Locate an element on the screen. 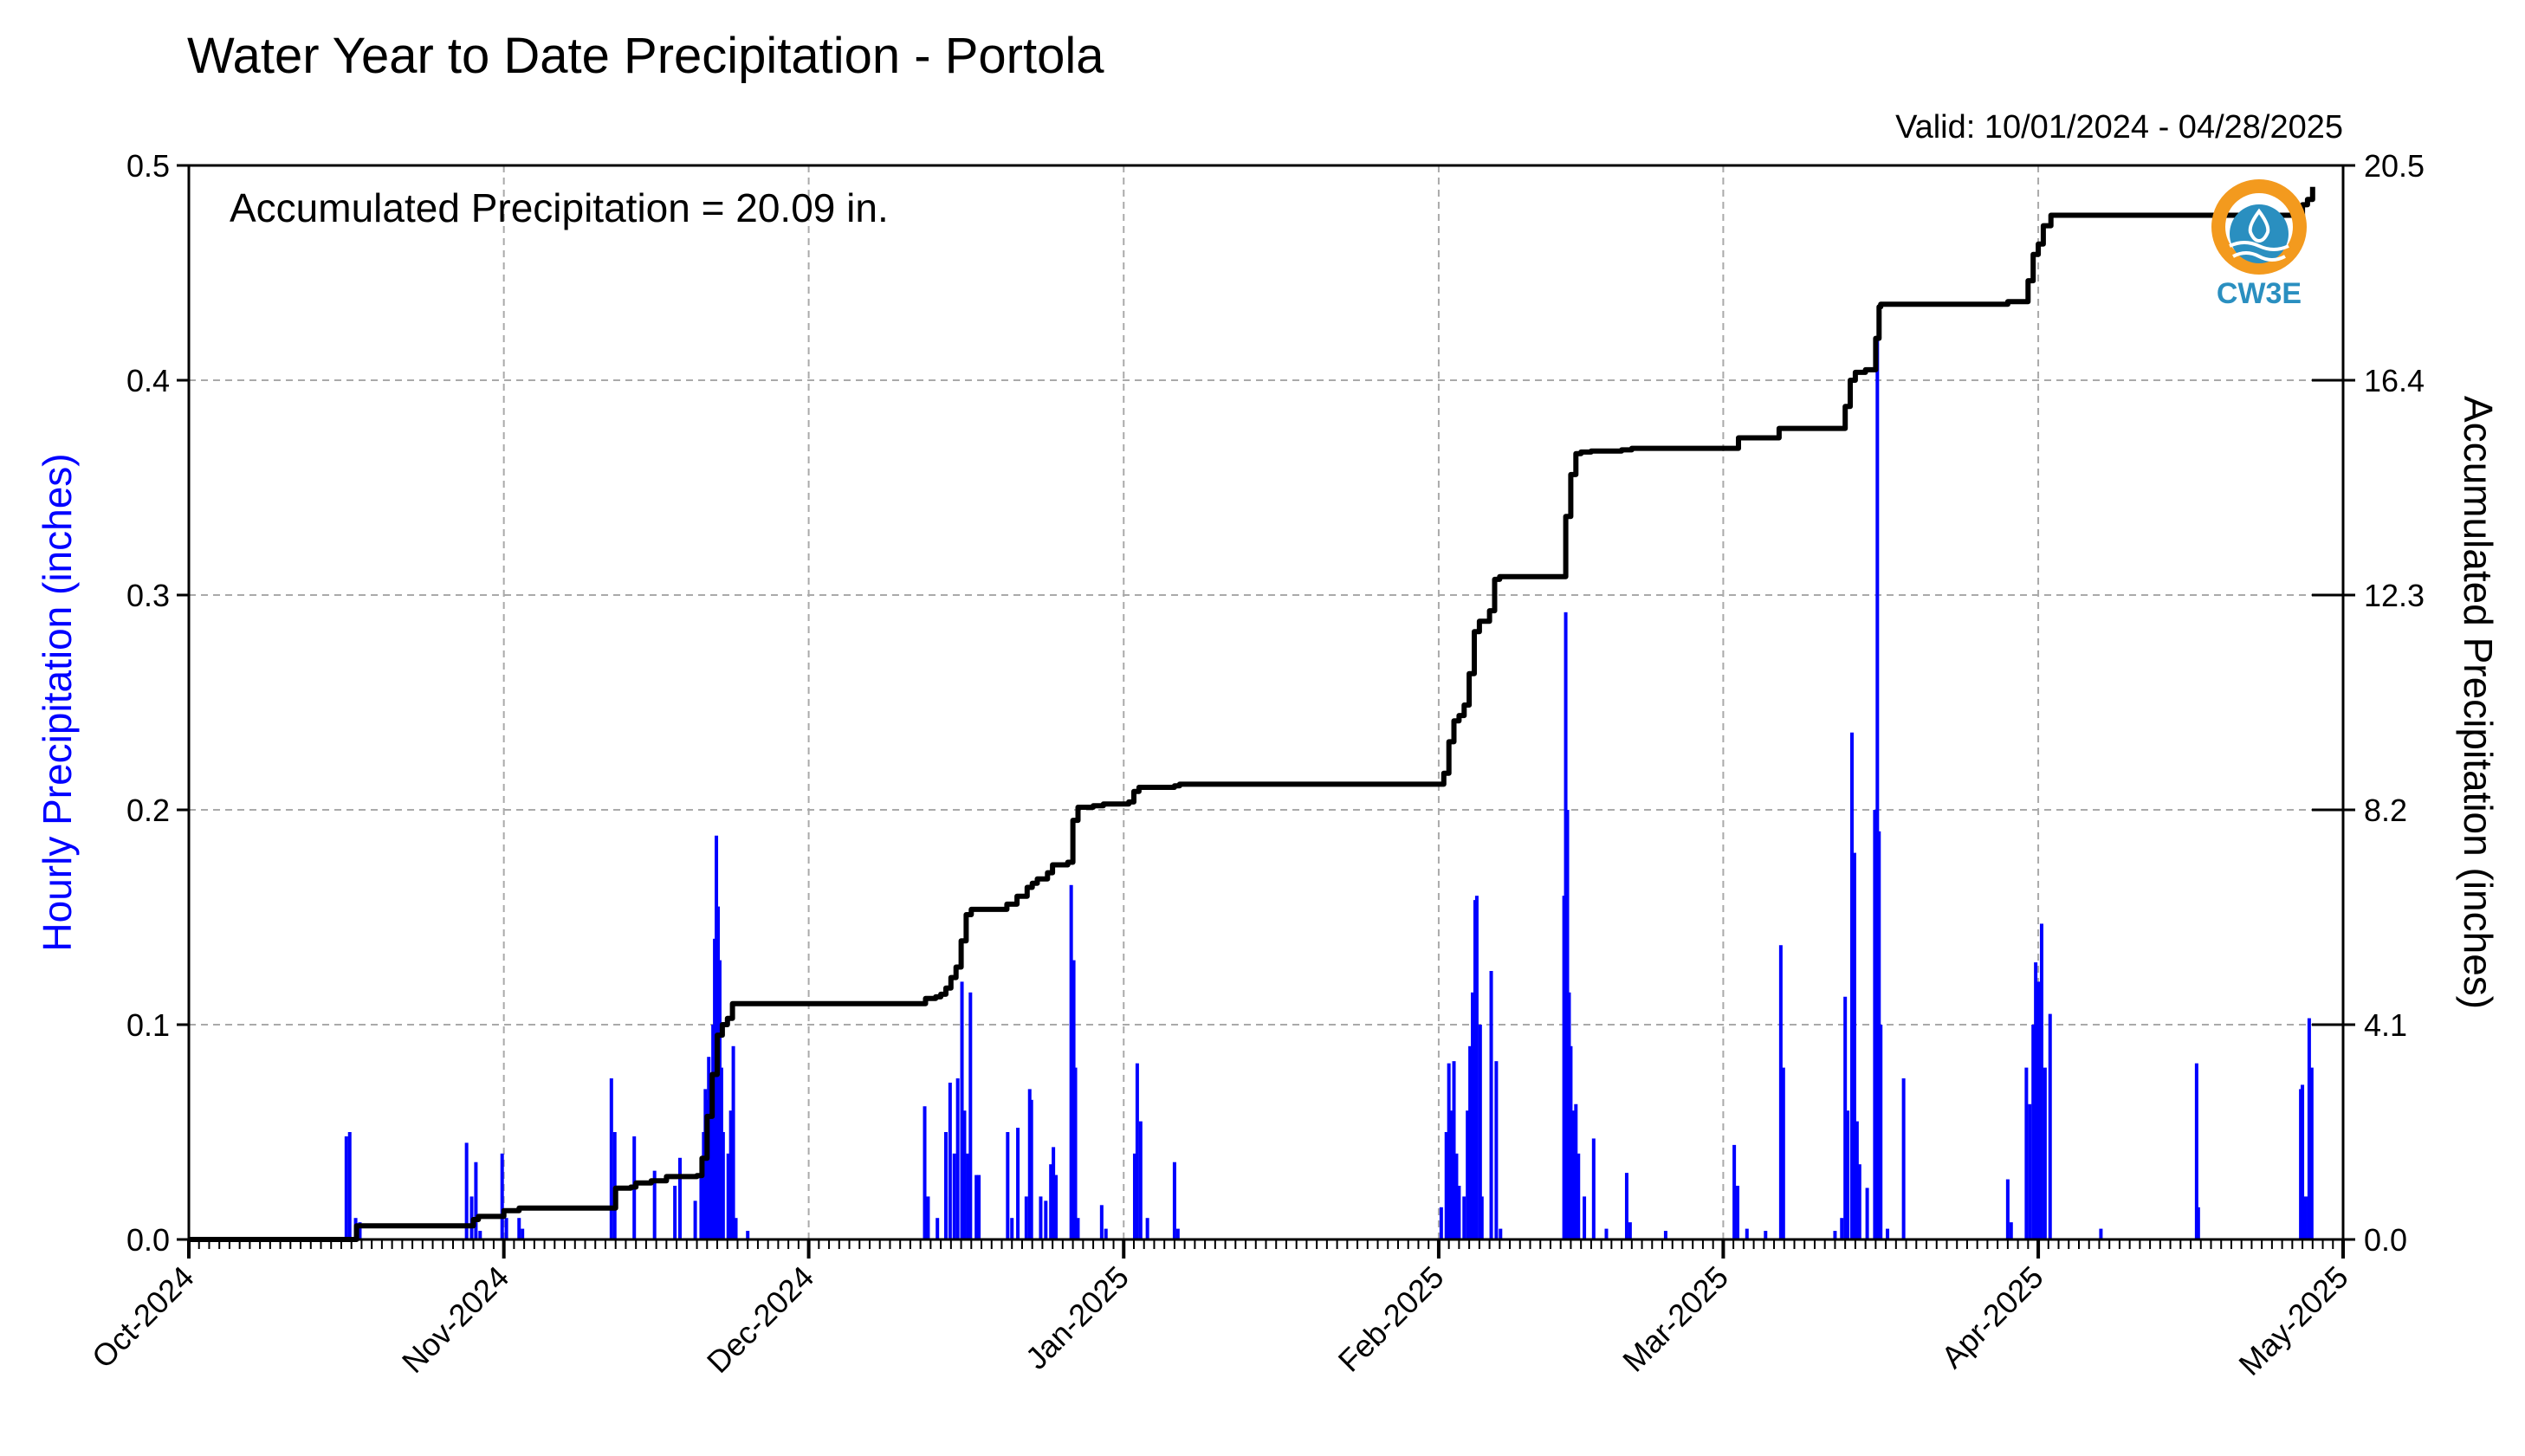 The height and width of the screenshot is (1456, 2525). y-axis-left-label: Hourly Precipitation (inches) is located at coordinates (57, 702).